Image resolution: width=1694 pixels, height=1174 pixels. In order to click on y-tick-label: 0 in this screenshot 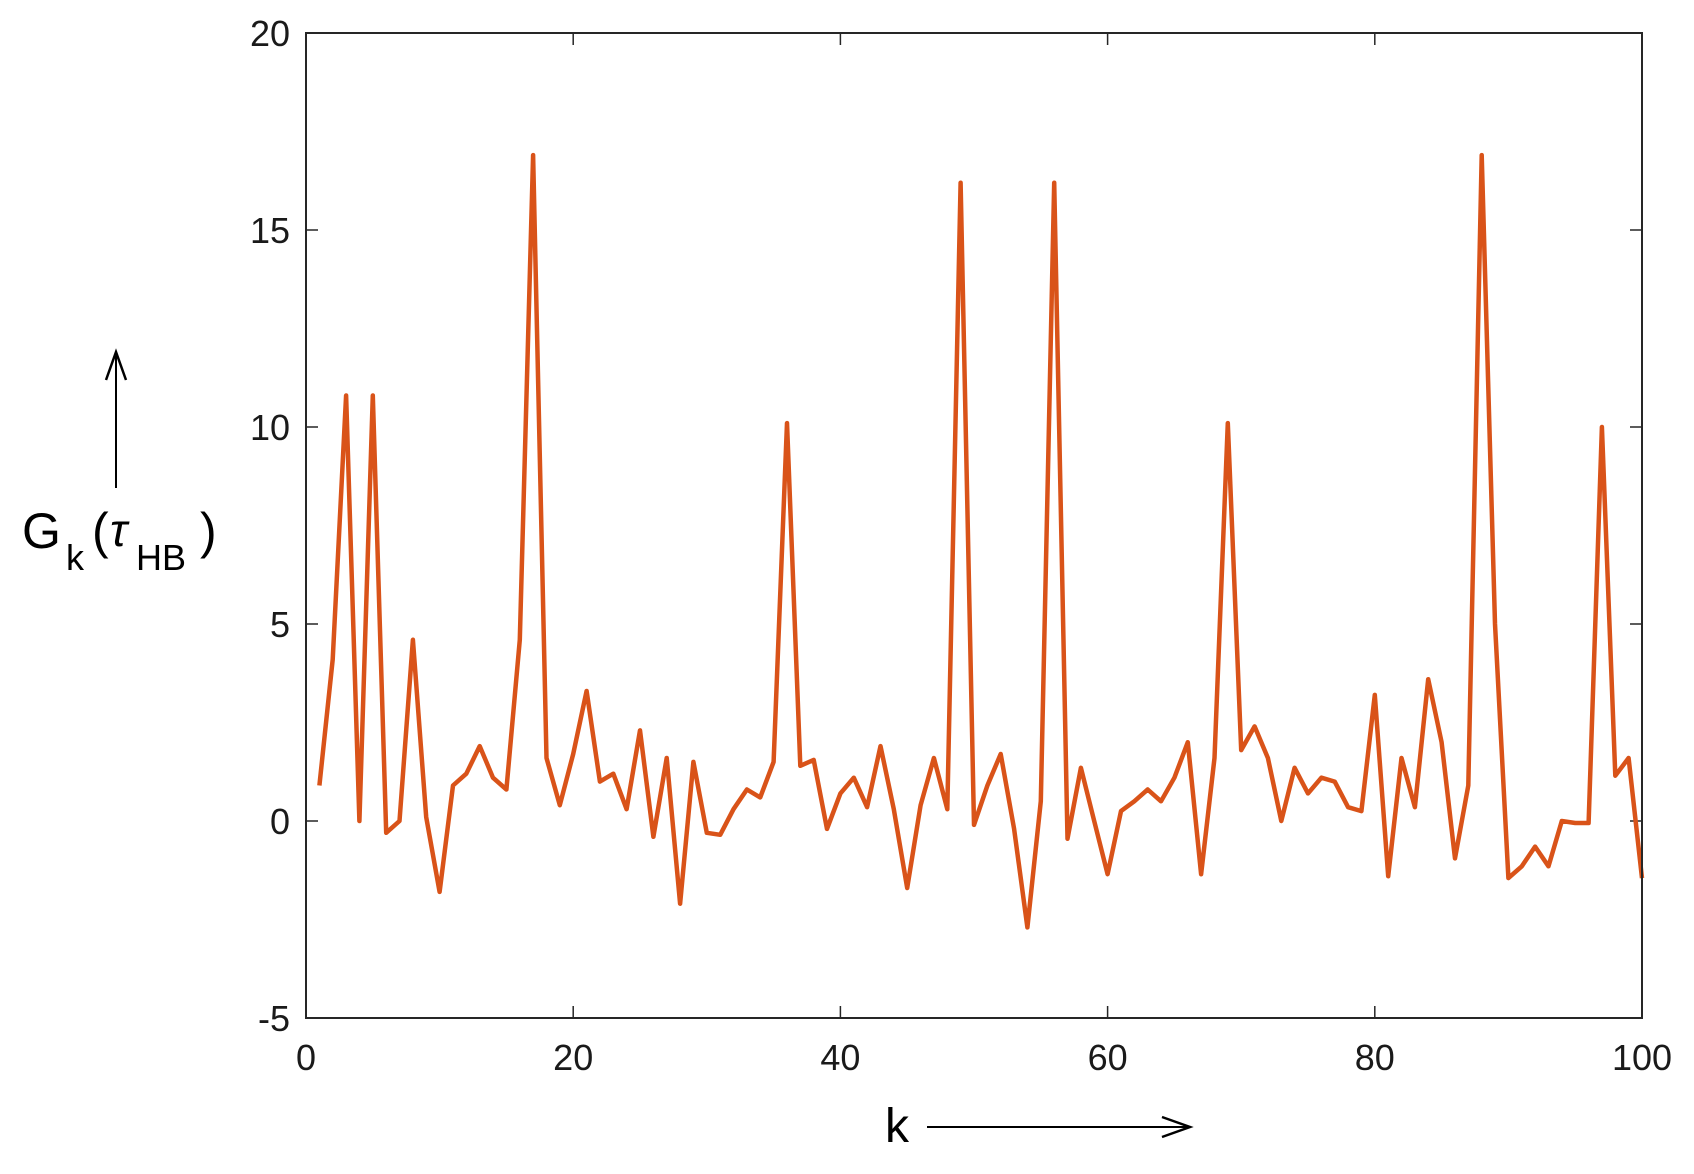, I will do `click(280, 821)`.